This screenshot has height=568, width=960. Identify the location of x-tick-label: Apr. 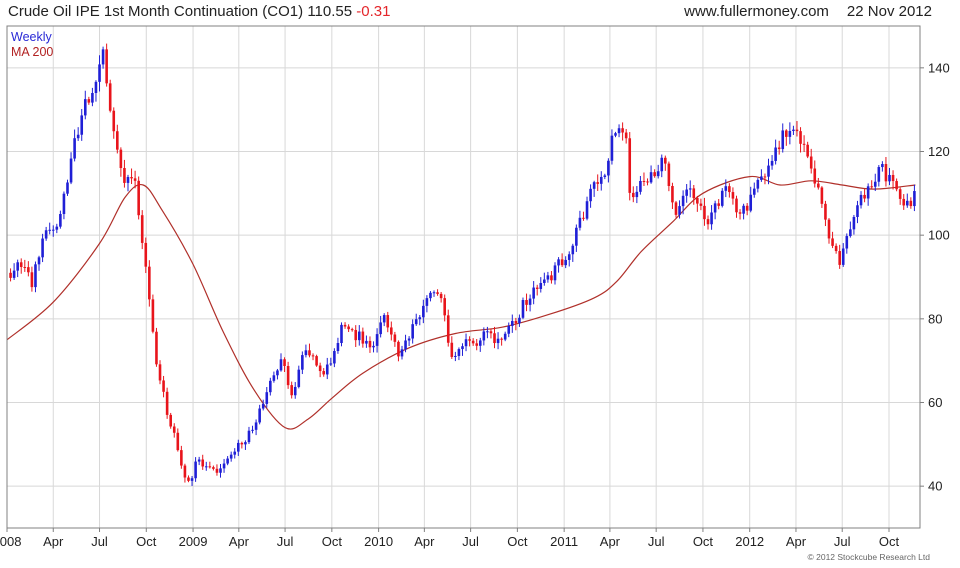
(424, 541).